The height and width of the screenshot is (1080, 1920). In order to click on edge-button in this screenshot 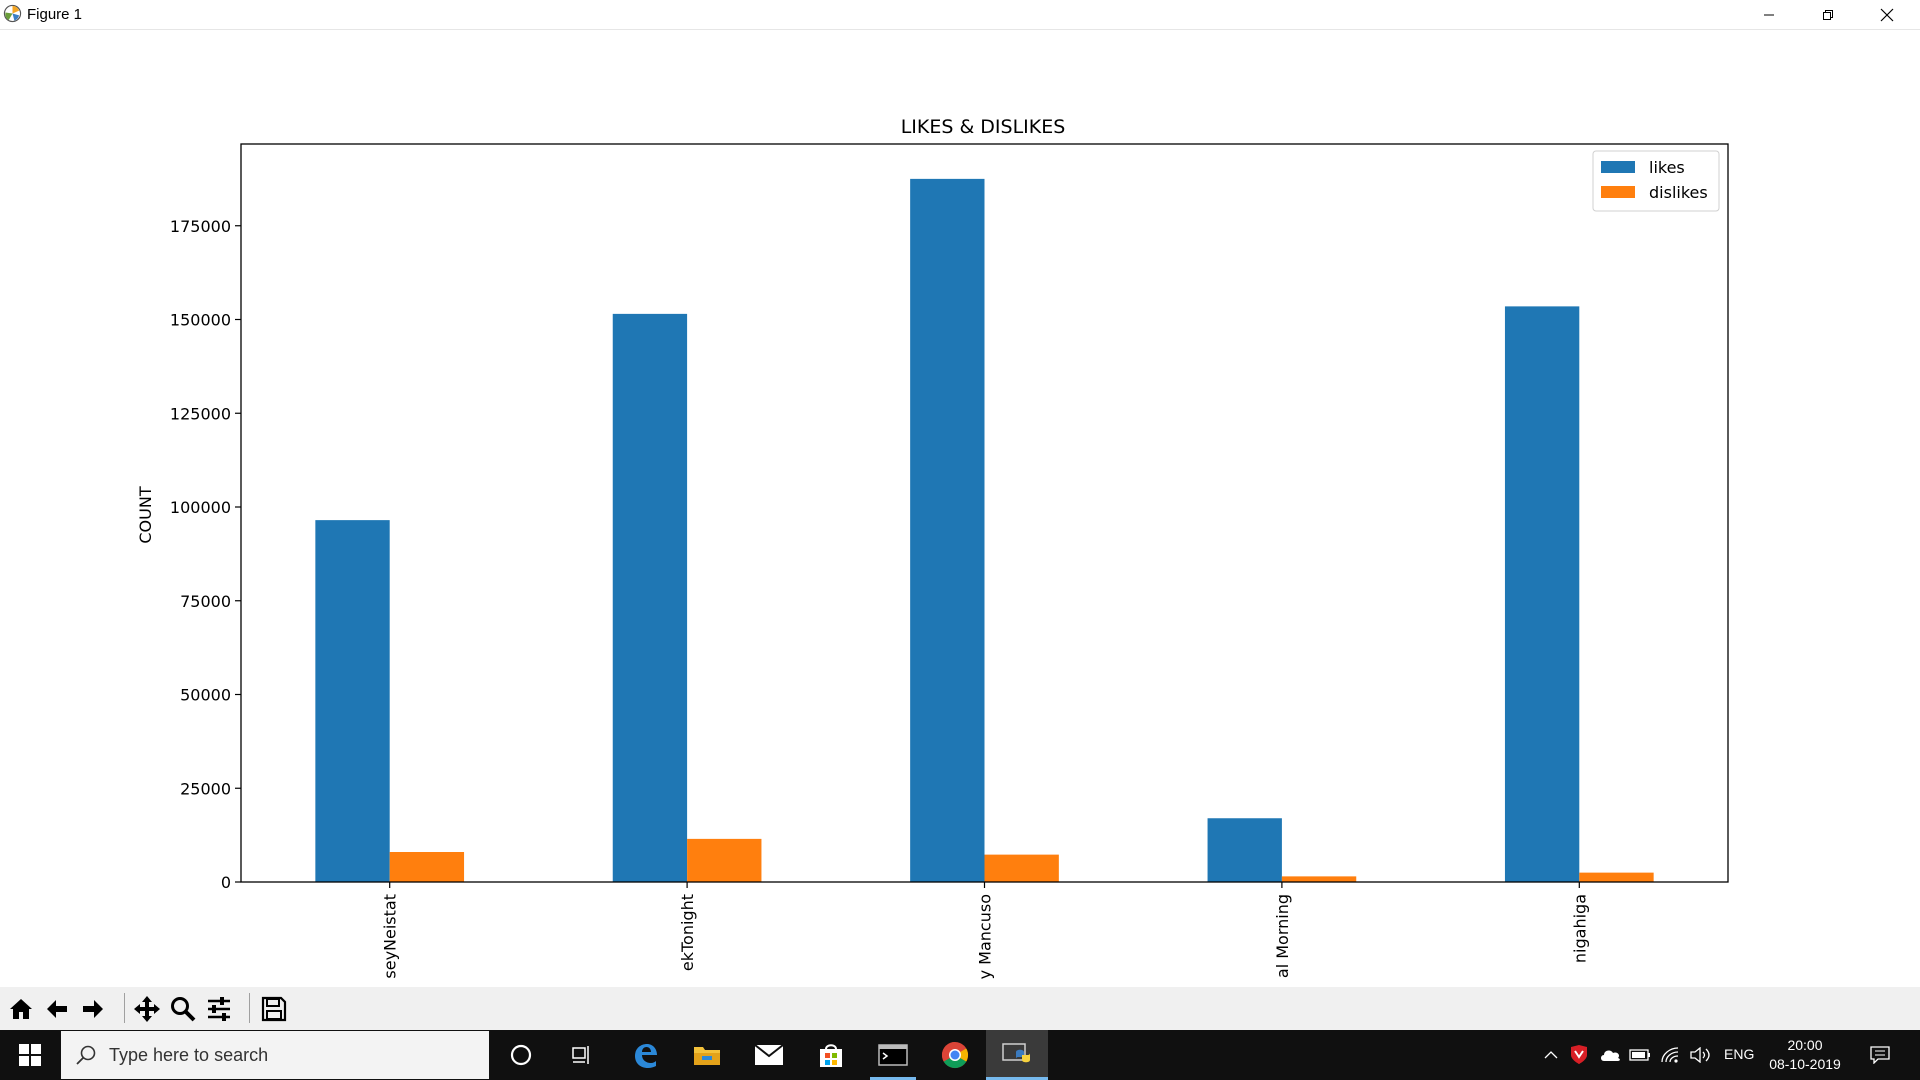, I will do `click(645, 1055)`.